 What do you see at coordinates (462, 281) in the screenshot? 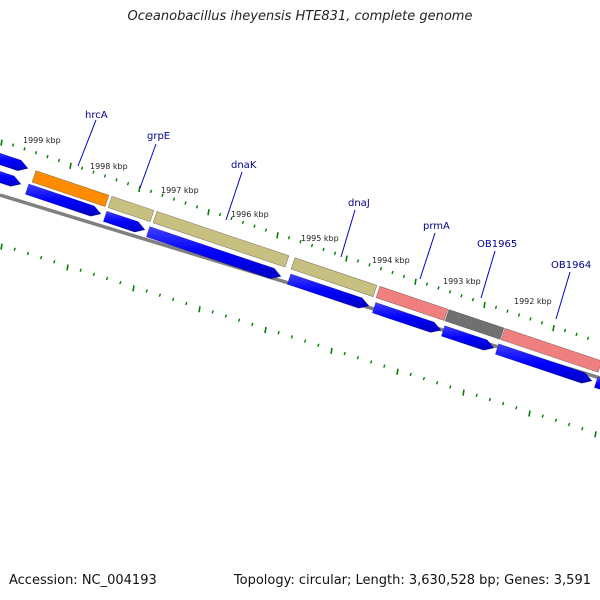
I see `kbp-label: 1993 kbp` at bounding box center [462, 281].